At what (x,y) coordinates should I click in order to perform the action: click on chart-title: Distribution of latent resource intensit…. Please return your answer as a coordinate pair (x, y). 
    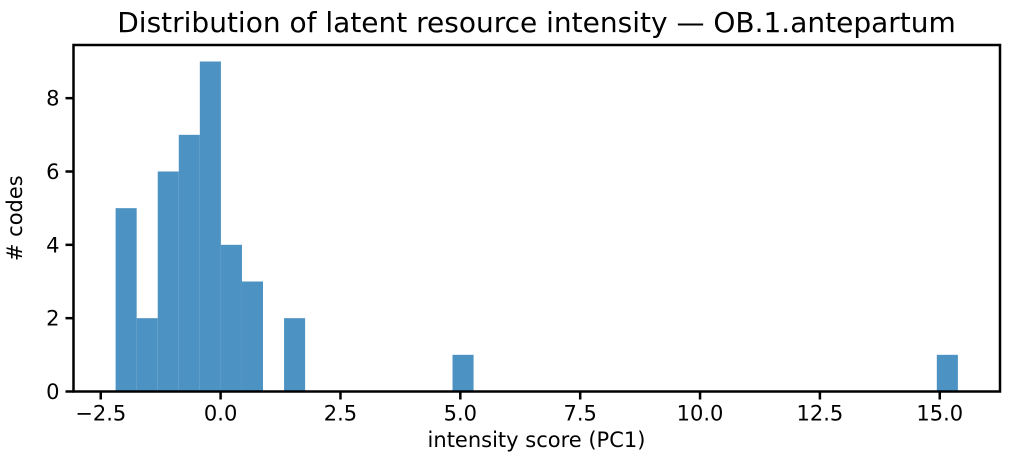
    Looking at the image, I should click on (536, 22).